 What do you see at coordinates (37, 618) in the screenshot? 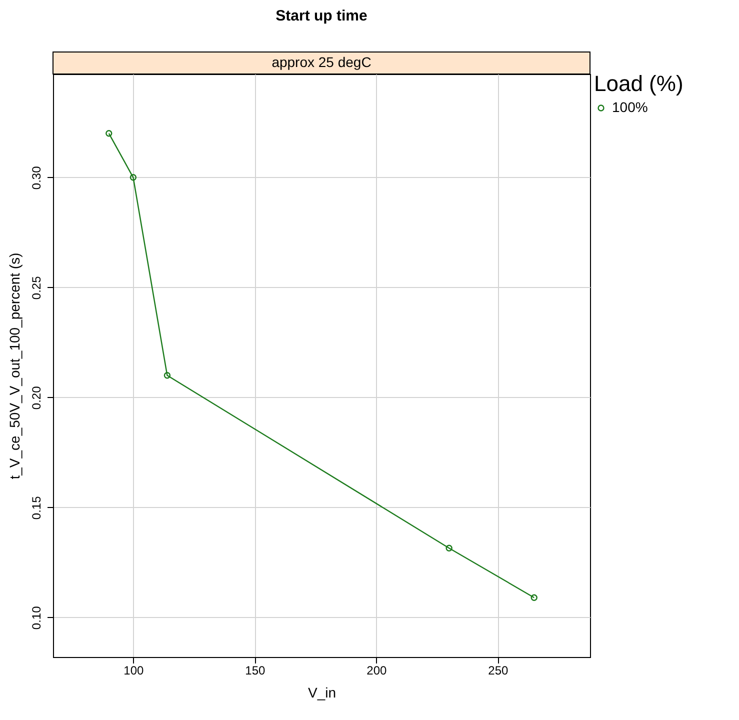
I see `y-tick-label: 0.10` at bounding box center [37, 618].